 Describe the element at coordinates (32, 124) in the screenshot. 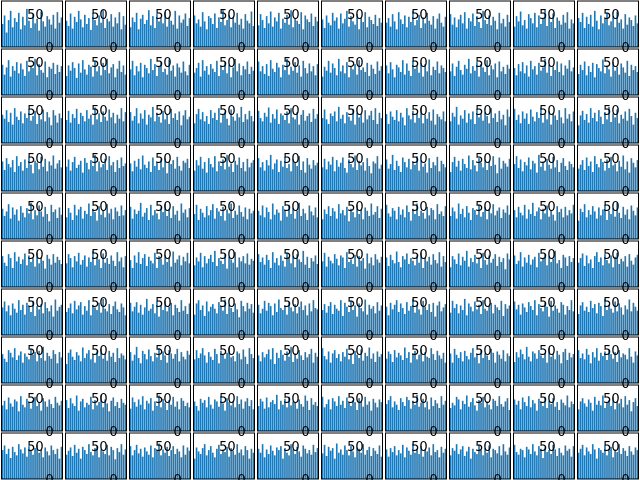

I see `panel-3-1: 500` at that location.